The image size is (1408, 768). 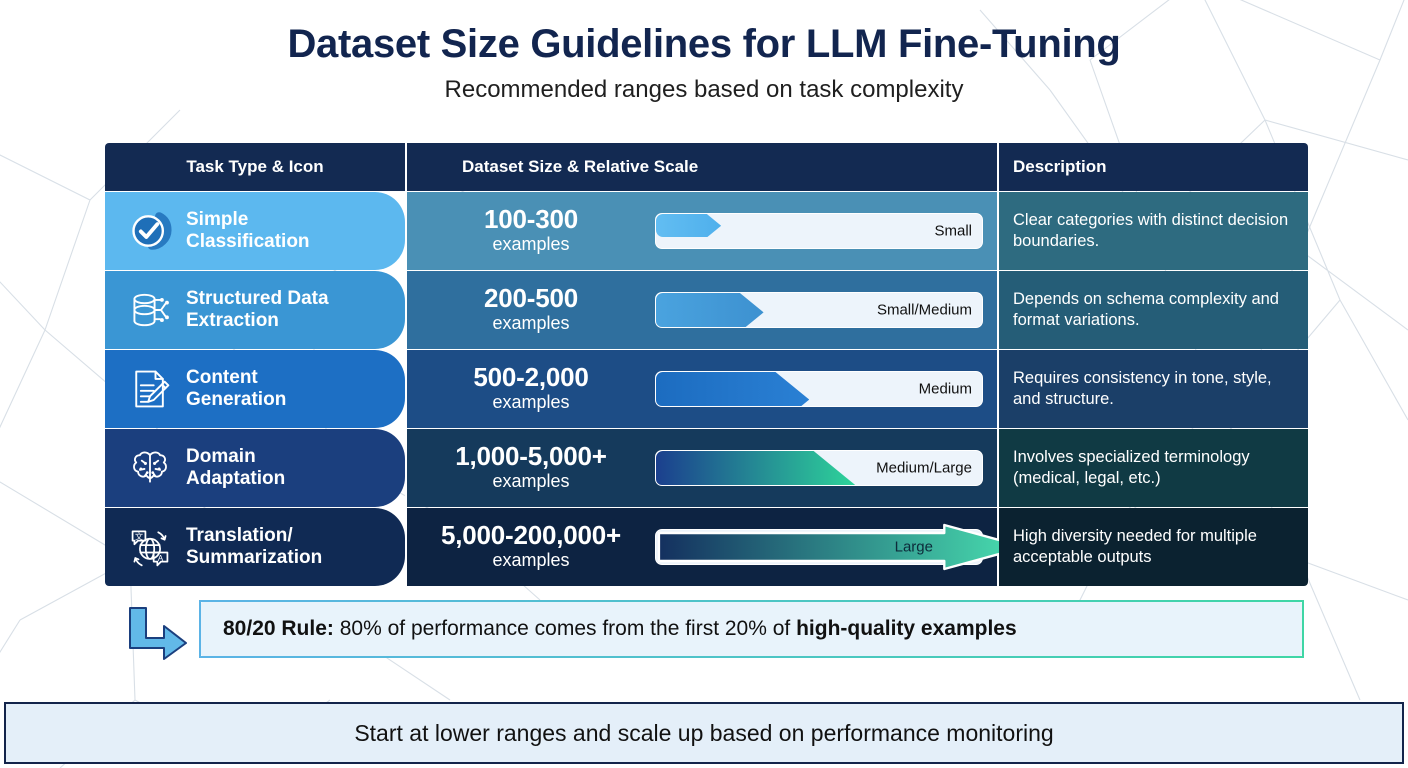 What do you see at coordinates (702, 167) in the screenshot?
I see `column-header-dataset-size: Dataset Size & Relative Scale` at bounding box center [702, 167].